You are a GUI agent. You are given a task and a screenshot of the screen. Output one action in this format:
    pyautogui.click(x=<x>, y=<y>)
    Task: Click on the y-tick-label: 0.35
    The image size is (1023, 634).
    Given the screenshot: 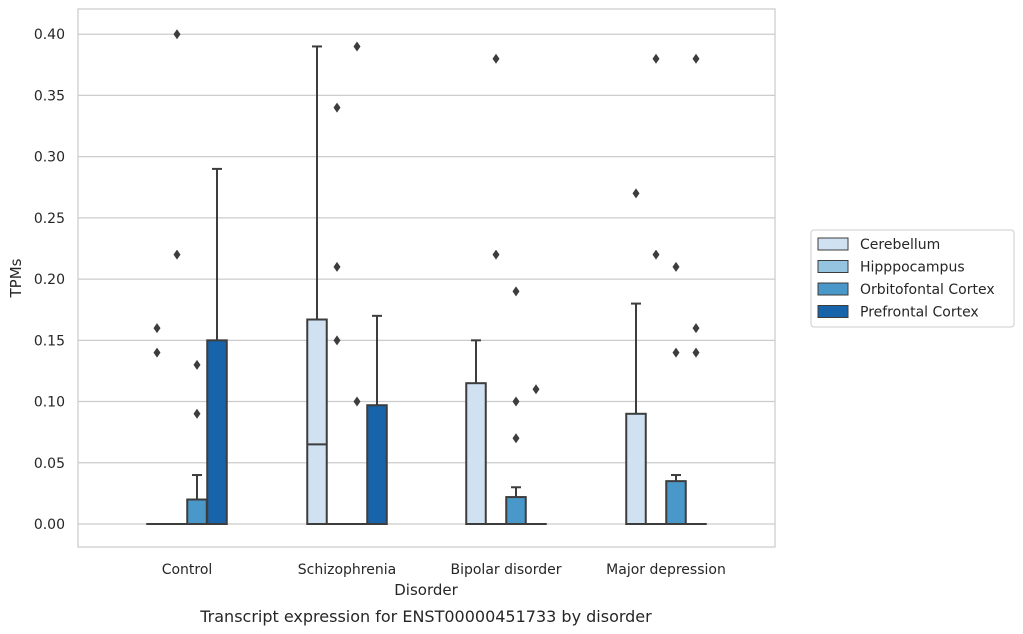 What is the action you would take?
    pyautogui.click(x=49, y=96)
    